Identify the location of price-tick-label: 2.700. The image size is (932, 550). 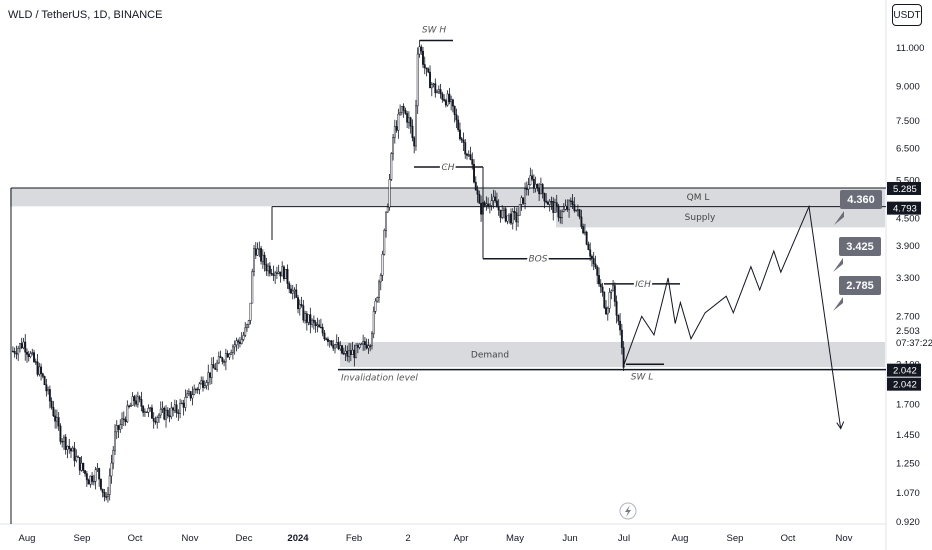
(908, 316).